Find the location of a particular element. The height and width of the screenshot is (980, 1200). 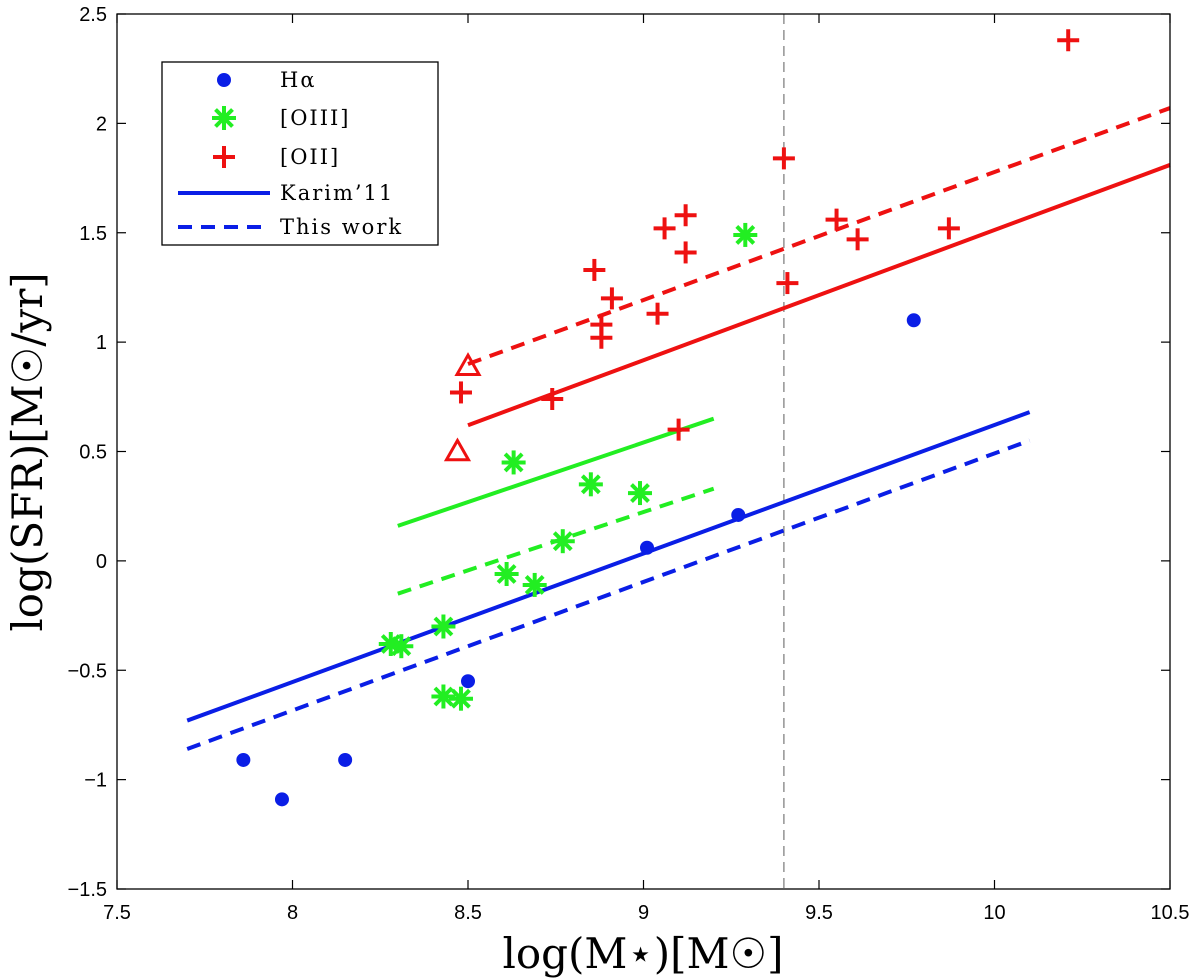

y-axis-title: log(SFR)[M☉/yr] is located at coordinates (27, 451).